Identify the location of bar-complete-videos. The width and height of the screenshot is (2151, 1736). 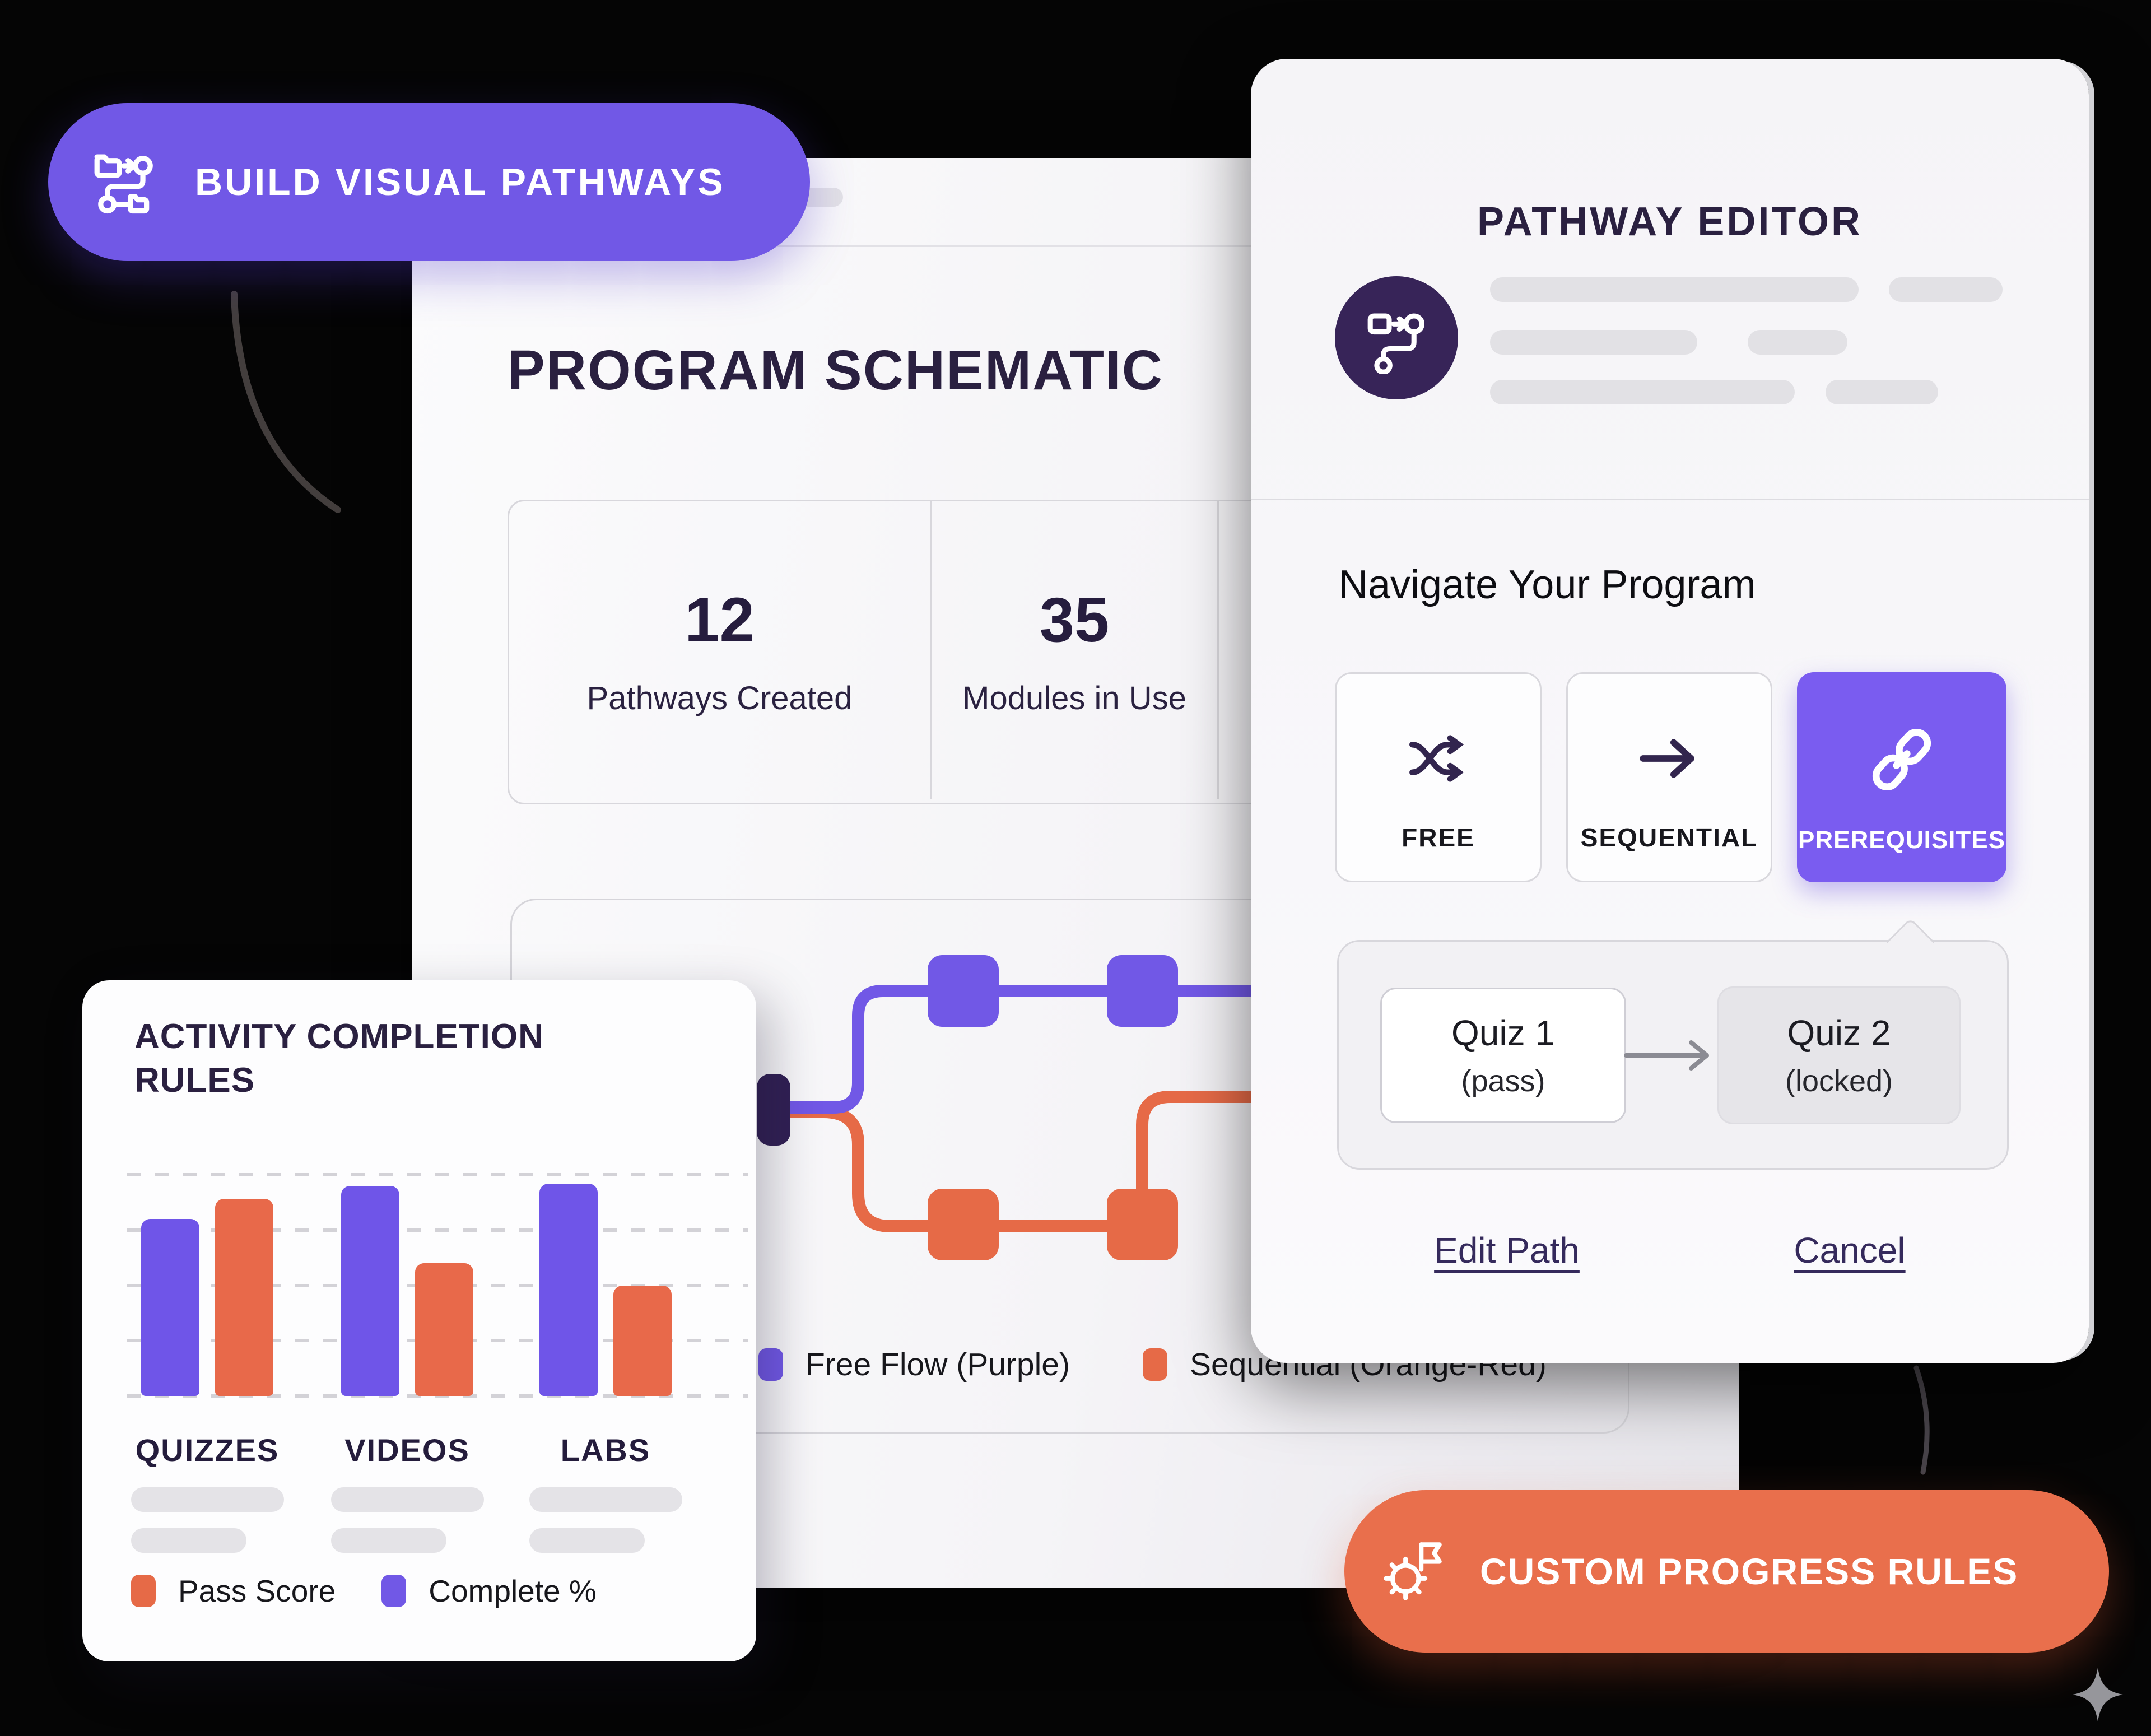
(370, 1290).